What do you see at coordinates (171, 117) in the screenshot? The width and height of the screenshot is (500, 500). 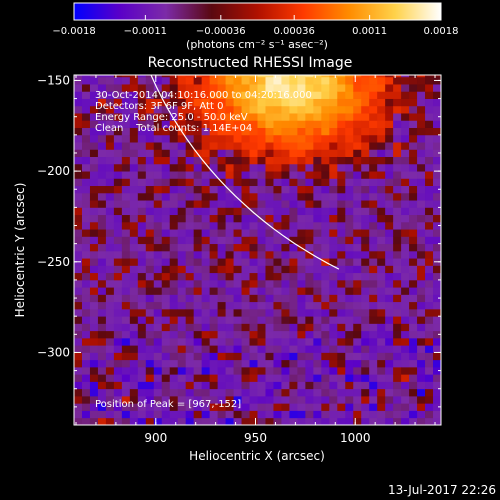 I see `annotation-energy-range: Energy Range: 25.0 - 50.0 keV` at bounding box center [171, 117].